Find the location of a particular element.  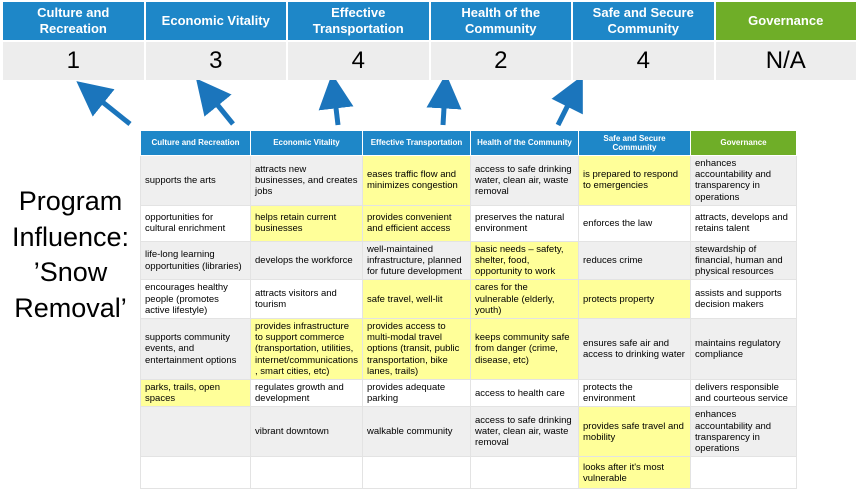

score-header: Culture and Recreation is located at coordinates (73, 21).